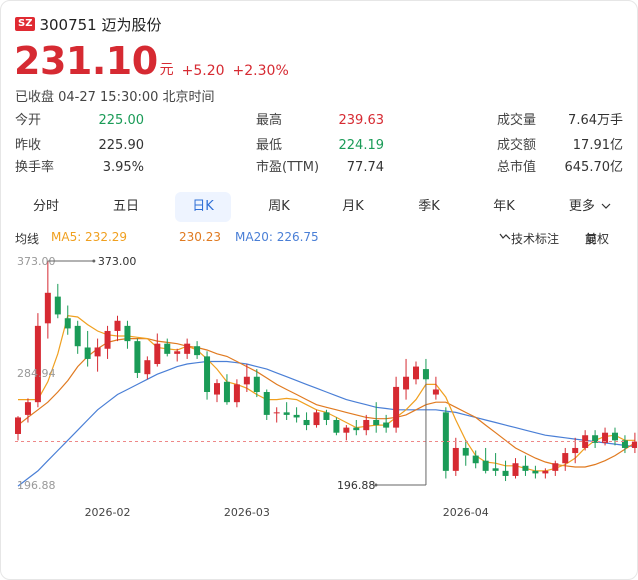  I want to click on stat-value: 3.95%, so click(123, 167).